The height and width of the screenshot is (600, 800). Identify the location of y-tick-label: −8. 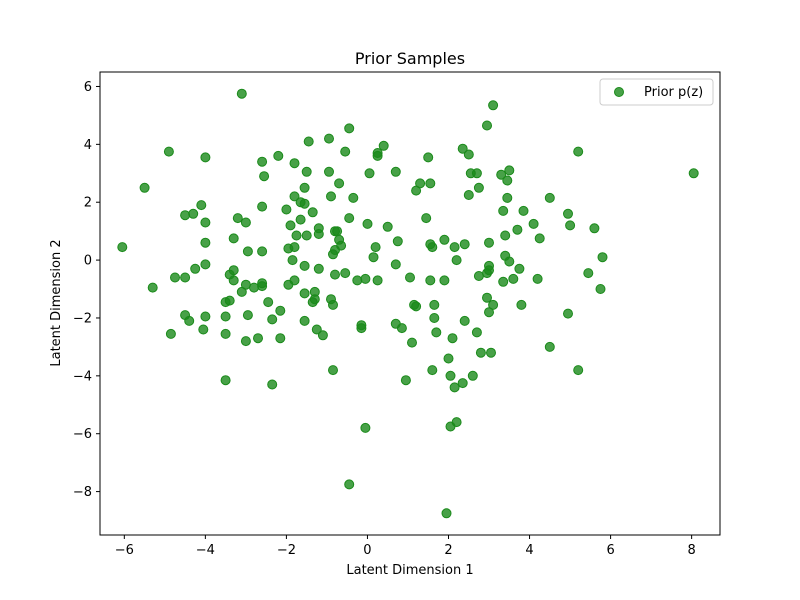
(82, 492).